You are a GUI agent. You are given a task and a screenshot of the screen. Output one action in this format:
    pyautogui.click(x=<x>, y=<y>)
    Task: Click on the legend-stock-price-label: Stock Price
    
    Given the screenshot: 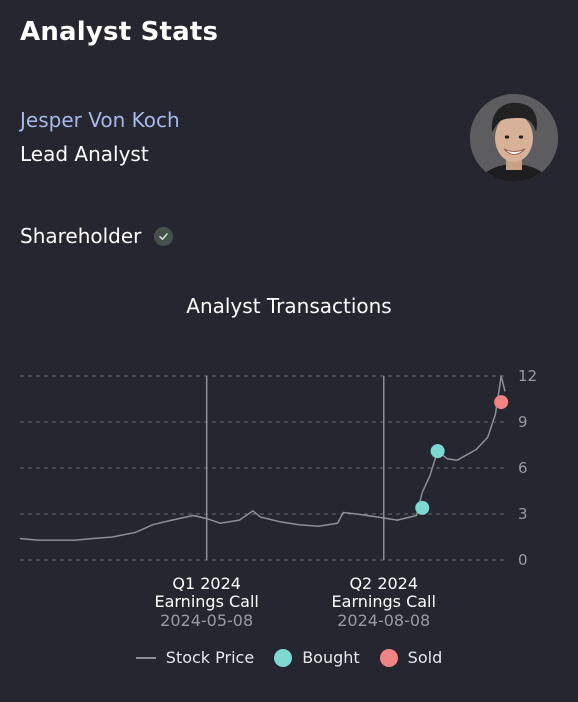 What is the action you would take?
    pyautogui.click(x=210, y=657)
    